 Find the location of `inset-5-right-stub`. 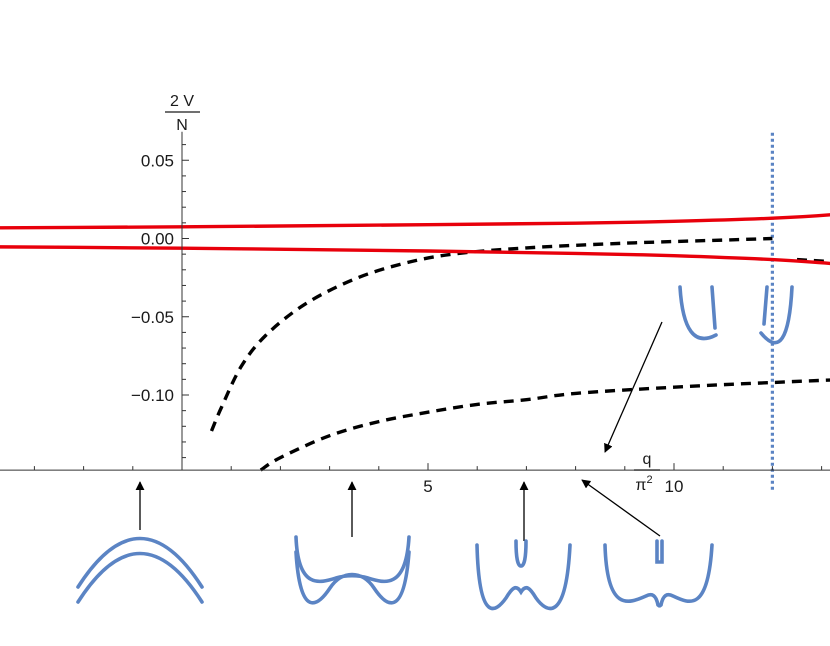

inset-5-right-stub is located at coordinates (765, 305).